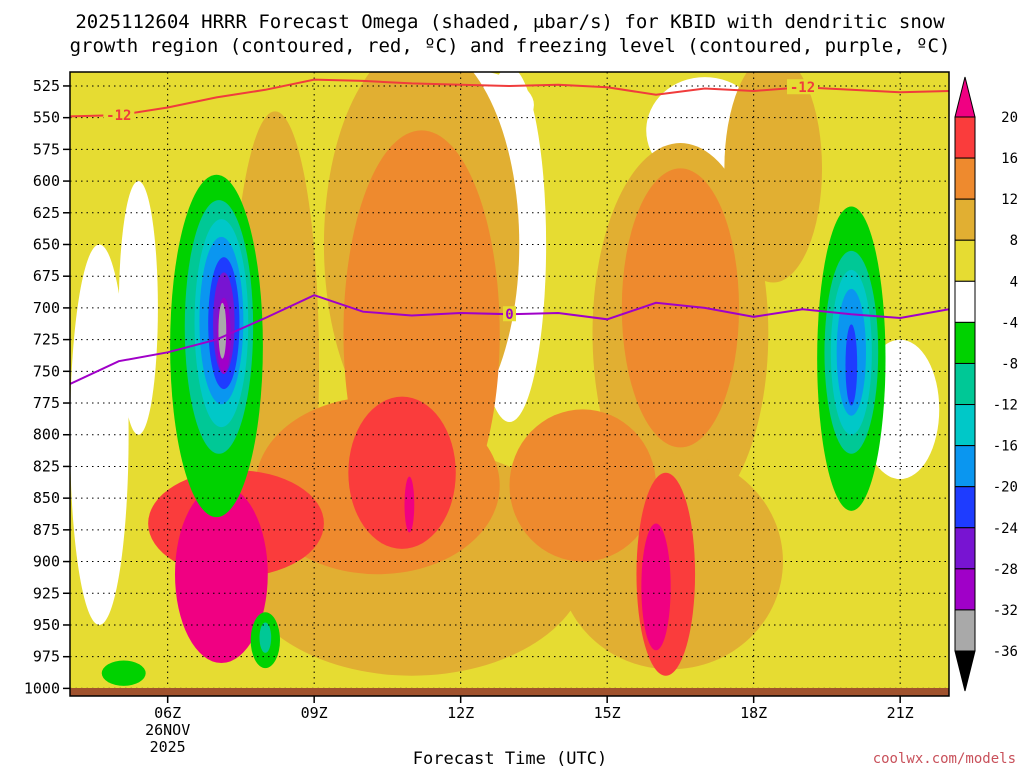 The image size is (1024, 768). I want to click on colorbar-swatch--8, so click(965, 342).